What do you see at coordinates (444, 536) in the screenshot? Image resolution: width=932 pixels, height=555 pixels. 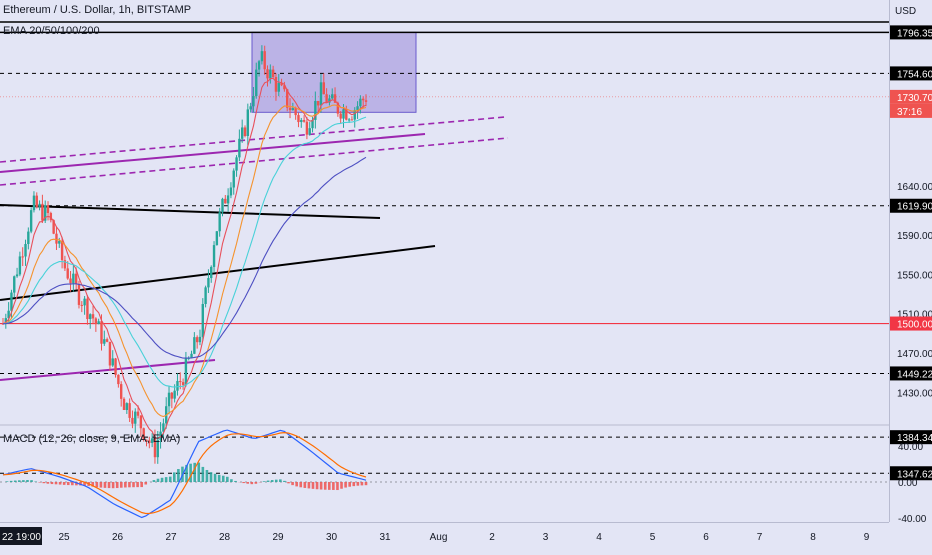 I see `time-axis` at bounding box center [444, 536].